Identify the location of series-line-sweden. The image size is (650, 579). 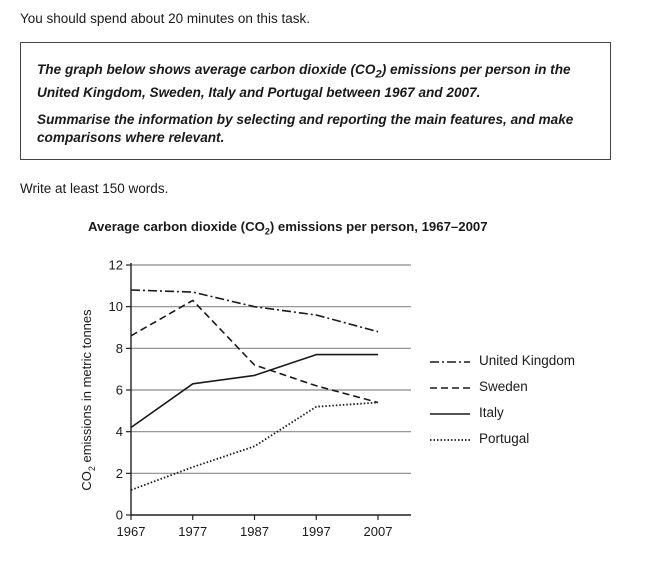
(254, 351).